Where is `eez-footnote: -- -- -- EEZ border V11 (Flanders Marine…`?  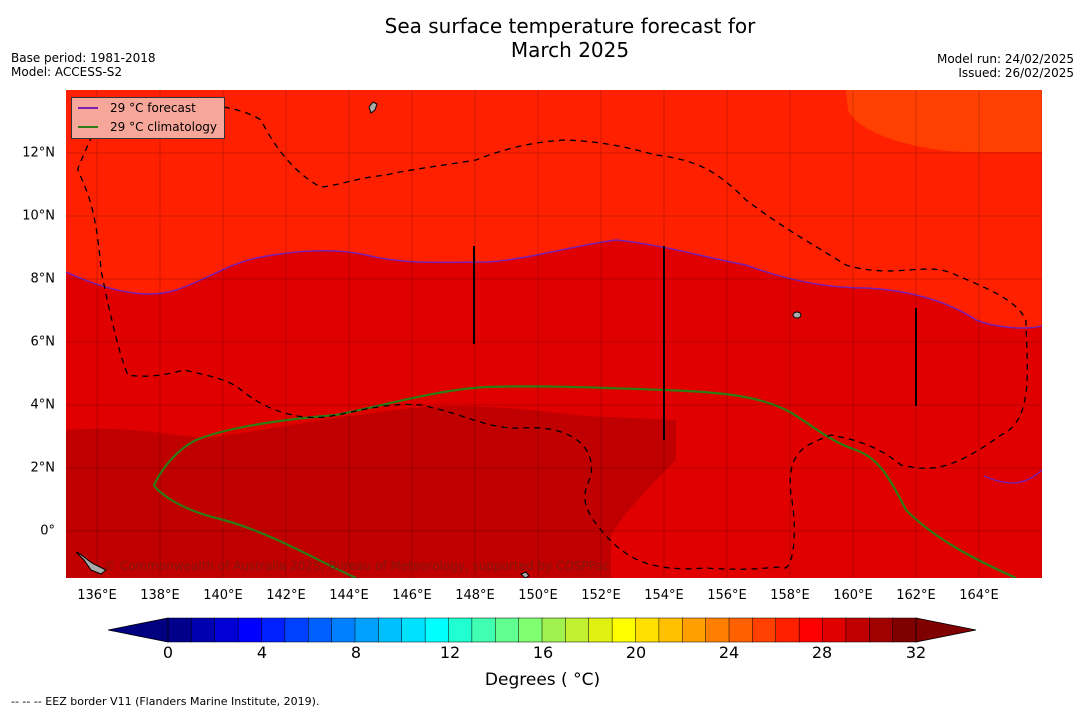 eez-footnote: -- -- -- EEZ border V11 (Flanders Marine… is located at coordinates (165, 701).